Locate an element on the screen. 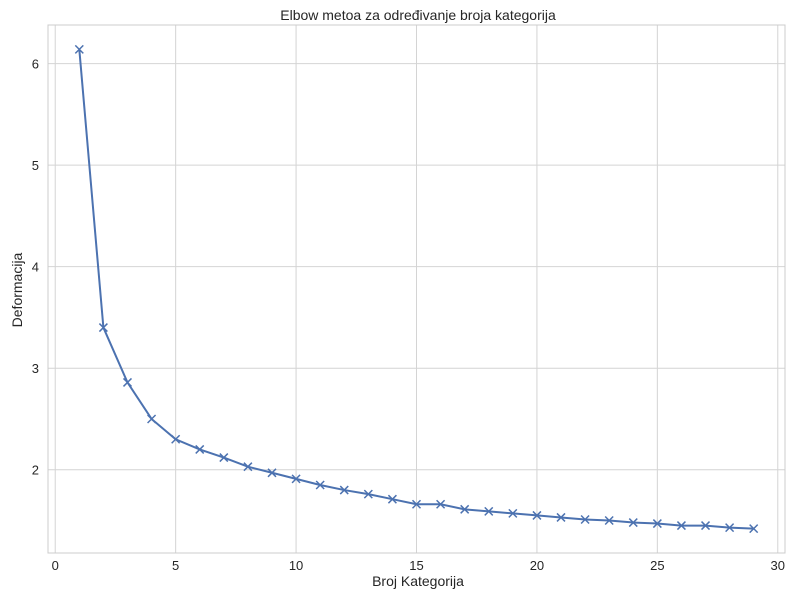 This screenshot has width=789, height=592. y-tick-label: 5 is located at coordinates (35, 165).